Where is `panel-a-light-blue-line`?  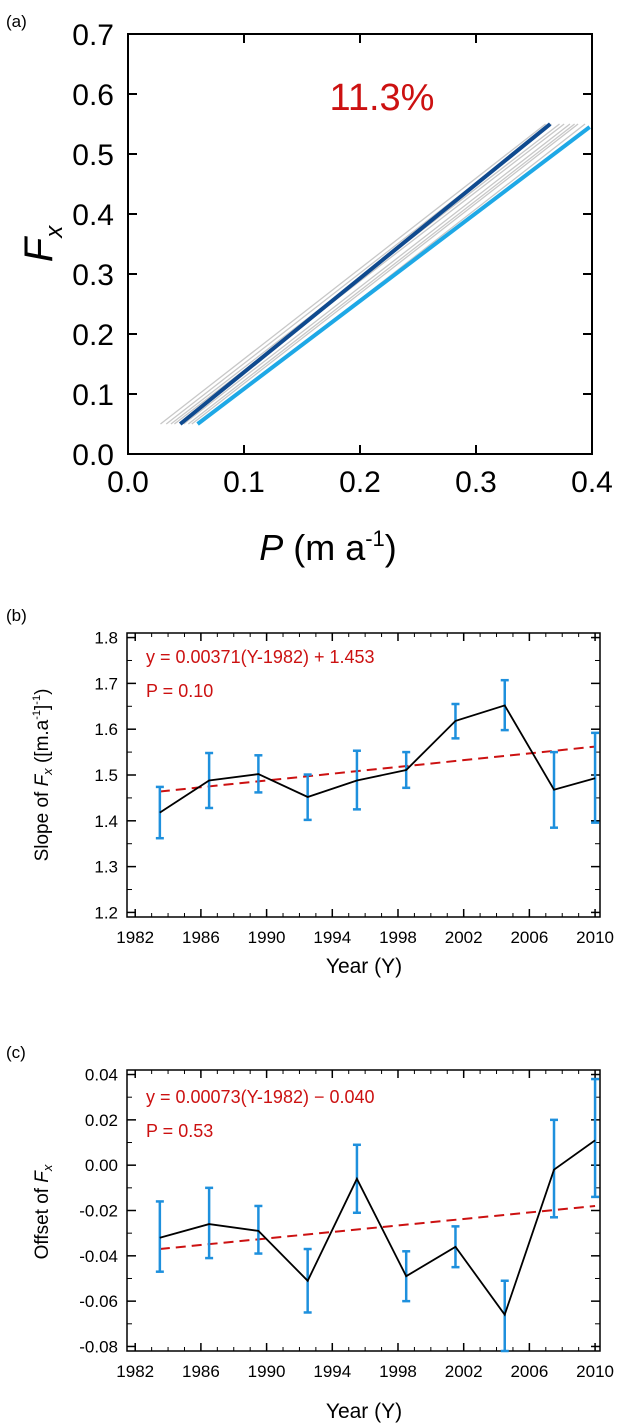 panel-a-light-blue-line is located at coordinates (393, 275).